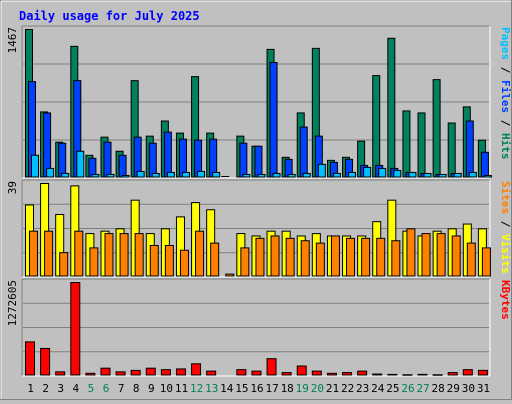 The height and width of the screenshot is (404, 512). What do you see at coordinates (317, 388) in the screenshot?
I see `day-label-20: 20` at bounding box center [317, 388].